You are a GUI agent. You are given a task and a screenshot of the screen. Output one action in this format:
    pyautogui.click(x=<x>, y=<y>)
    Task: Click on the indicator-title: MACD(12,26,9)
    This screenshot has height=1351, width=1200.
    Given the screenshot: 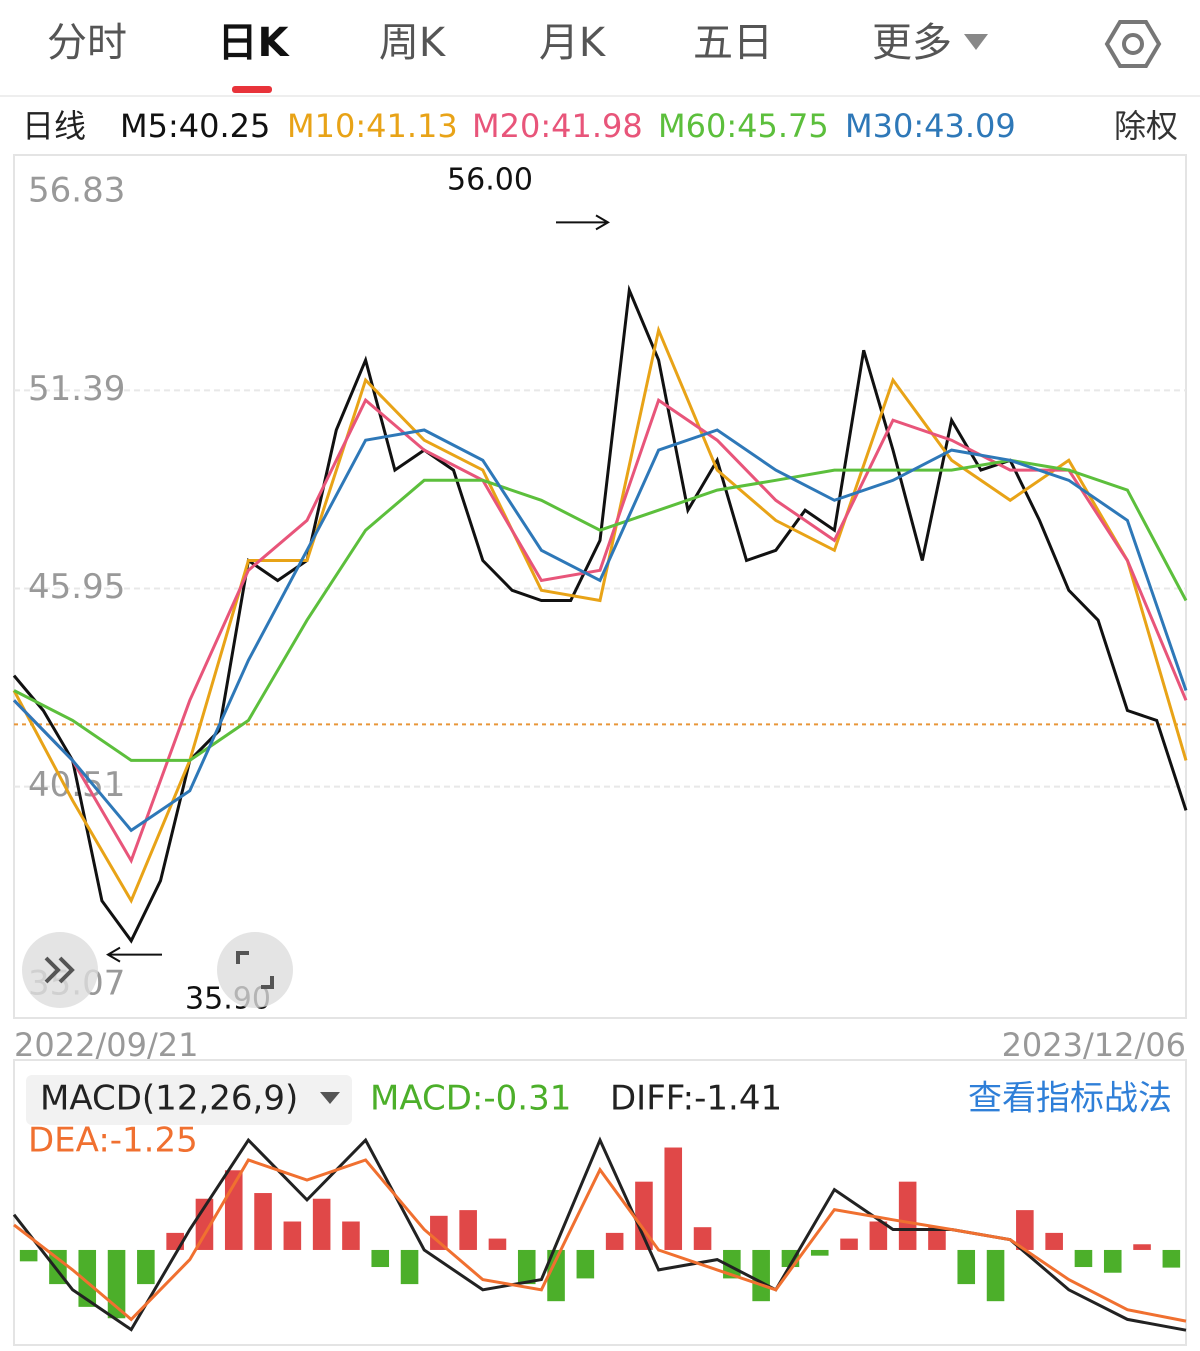 What is the action you would take?
    pyautogui.click(x=169, y=1099)
    